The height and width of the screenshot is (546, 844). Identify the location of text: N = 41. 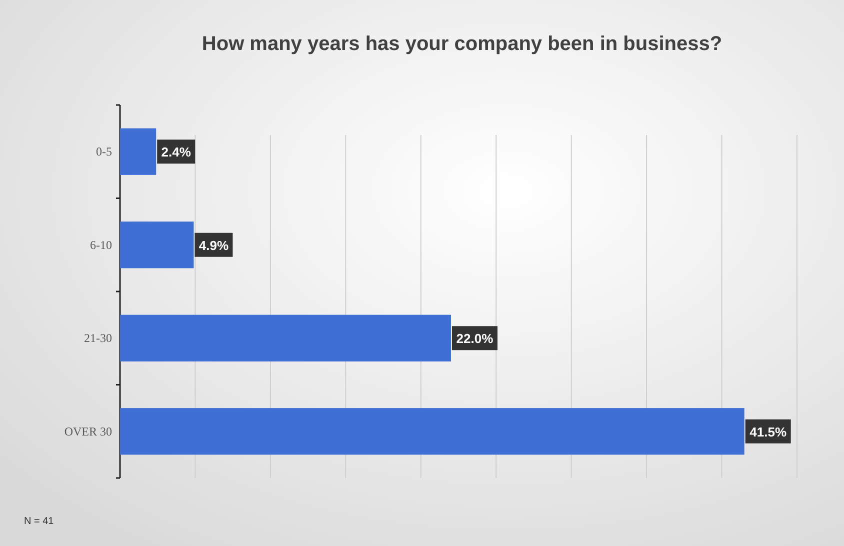
(39, 521).